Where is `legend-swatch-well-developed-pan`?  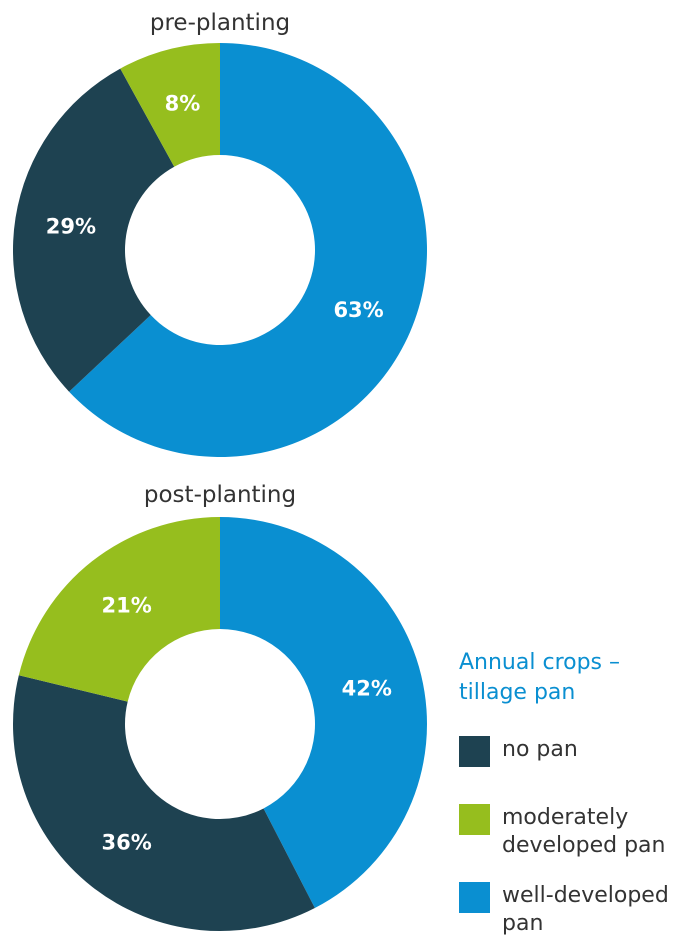
legend-swatch-well-developed-pan is located at coordinates (474, 897).